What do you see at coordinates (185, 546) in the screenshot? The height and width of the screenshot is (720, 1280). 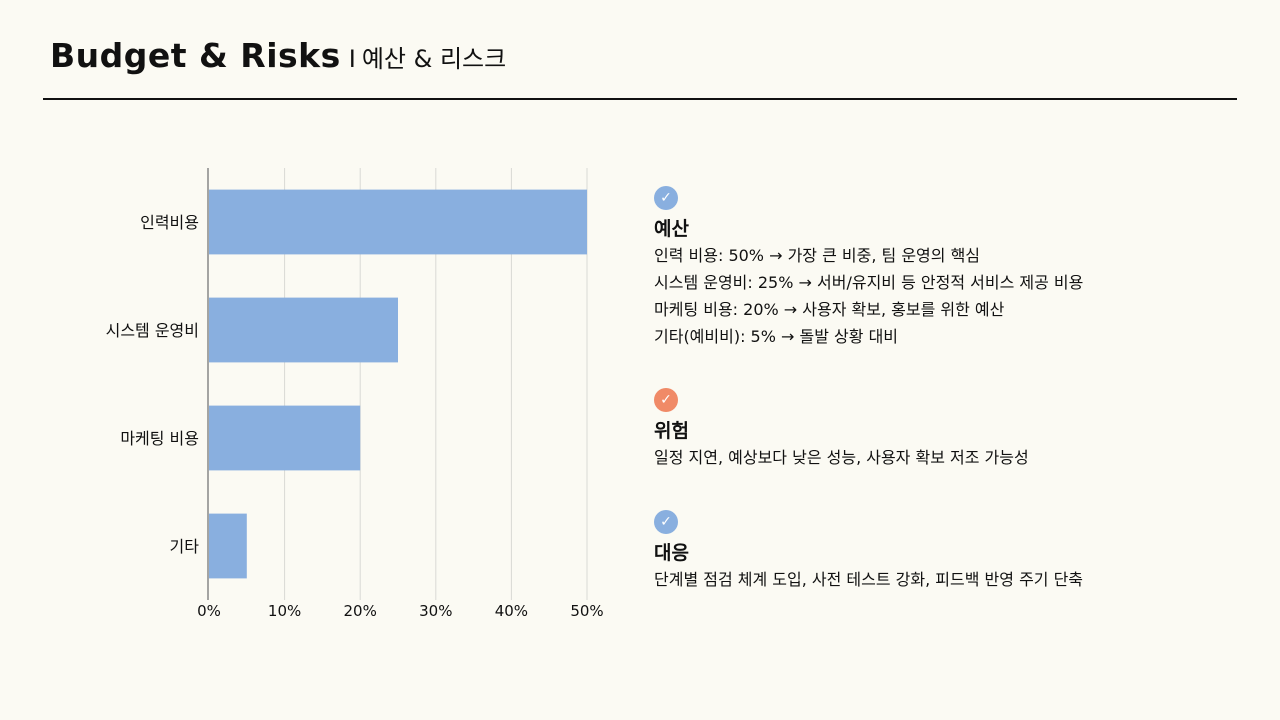 I see `y-category-label: 기타` at bounding box center [185, 546].